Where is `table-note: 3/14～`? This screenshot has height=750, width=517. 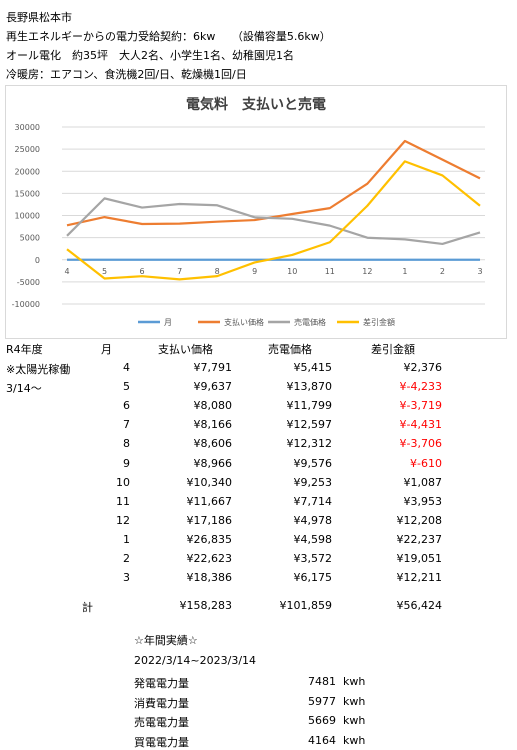
table-note: 3/14～ is located at coordinates (24, 388).